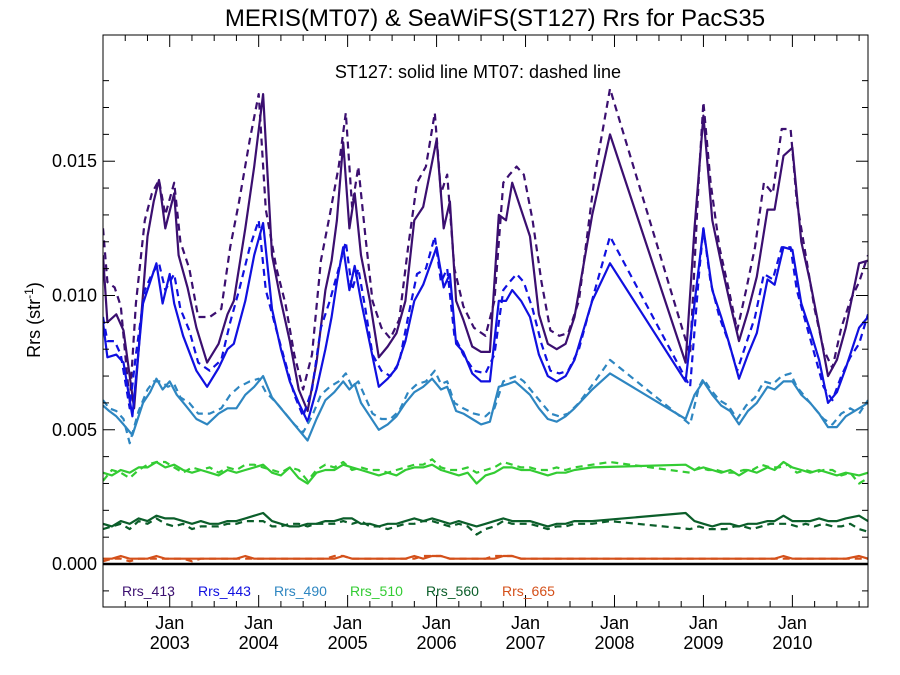 This screenshot has height=675, width=900. Describe the element at coordinates (703, 643) in the screenshot. I see `x-tick-label-year: 2009` at that location.